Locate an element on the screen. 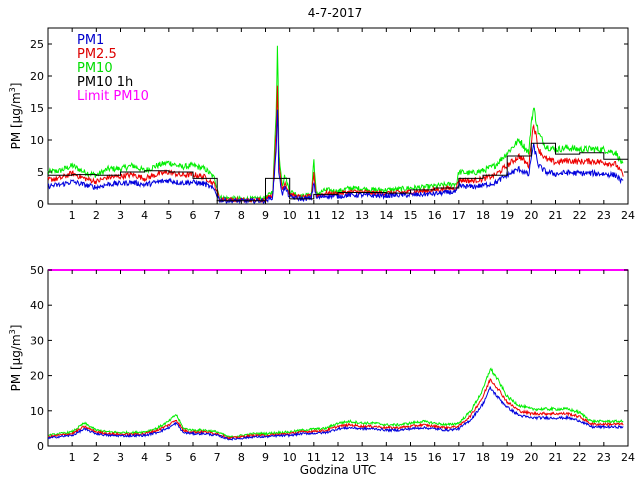 The image size is (640, 480). top-y-tick-label: 15 is located at coordinates (37, 108).